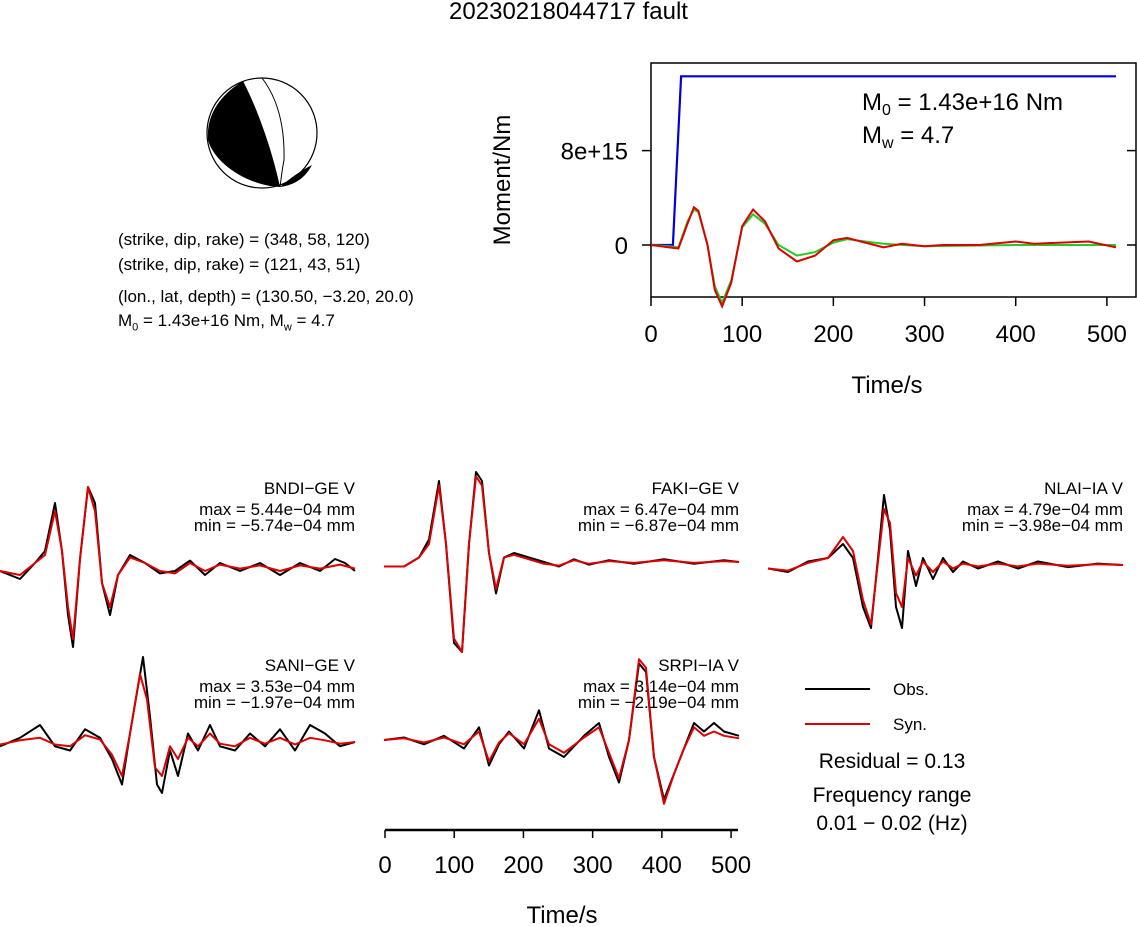  I want to click on waveform-x-tick-label: 400, so click(662, 865).